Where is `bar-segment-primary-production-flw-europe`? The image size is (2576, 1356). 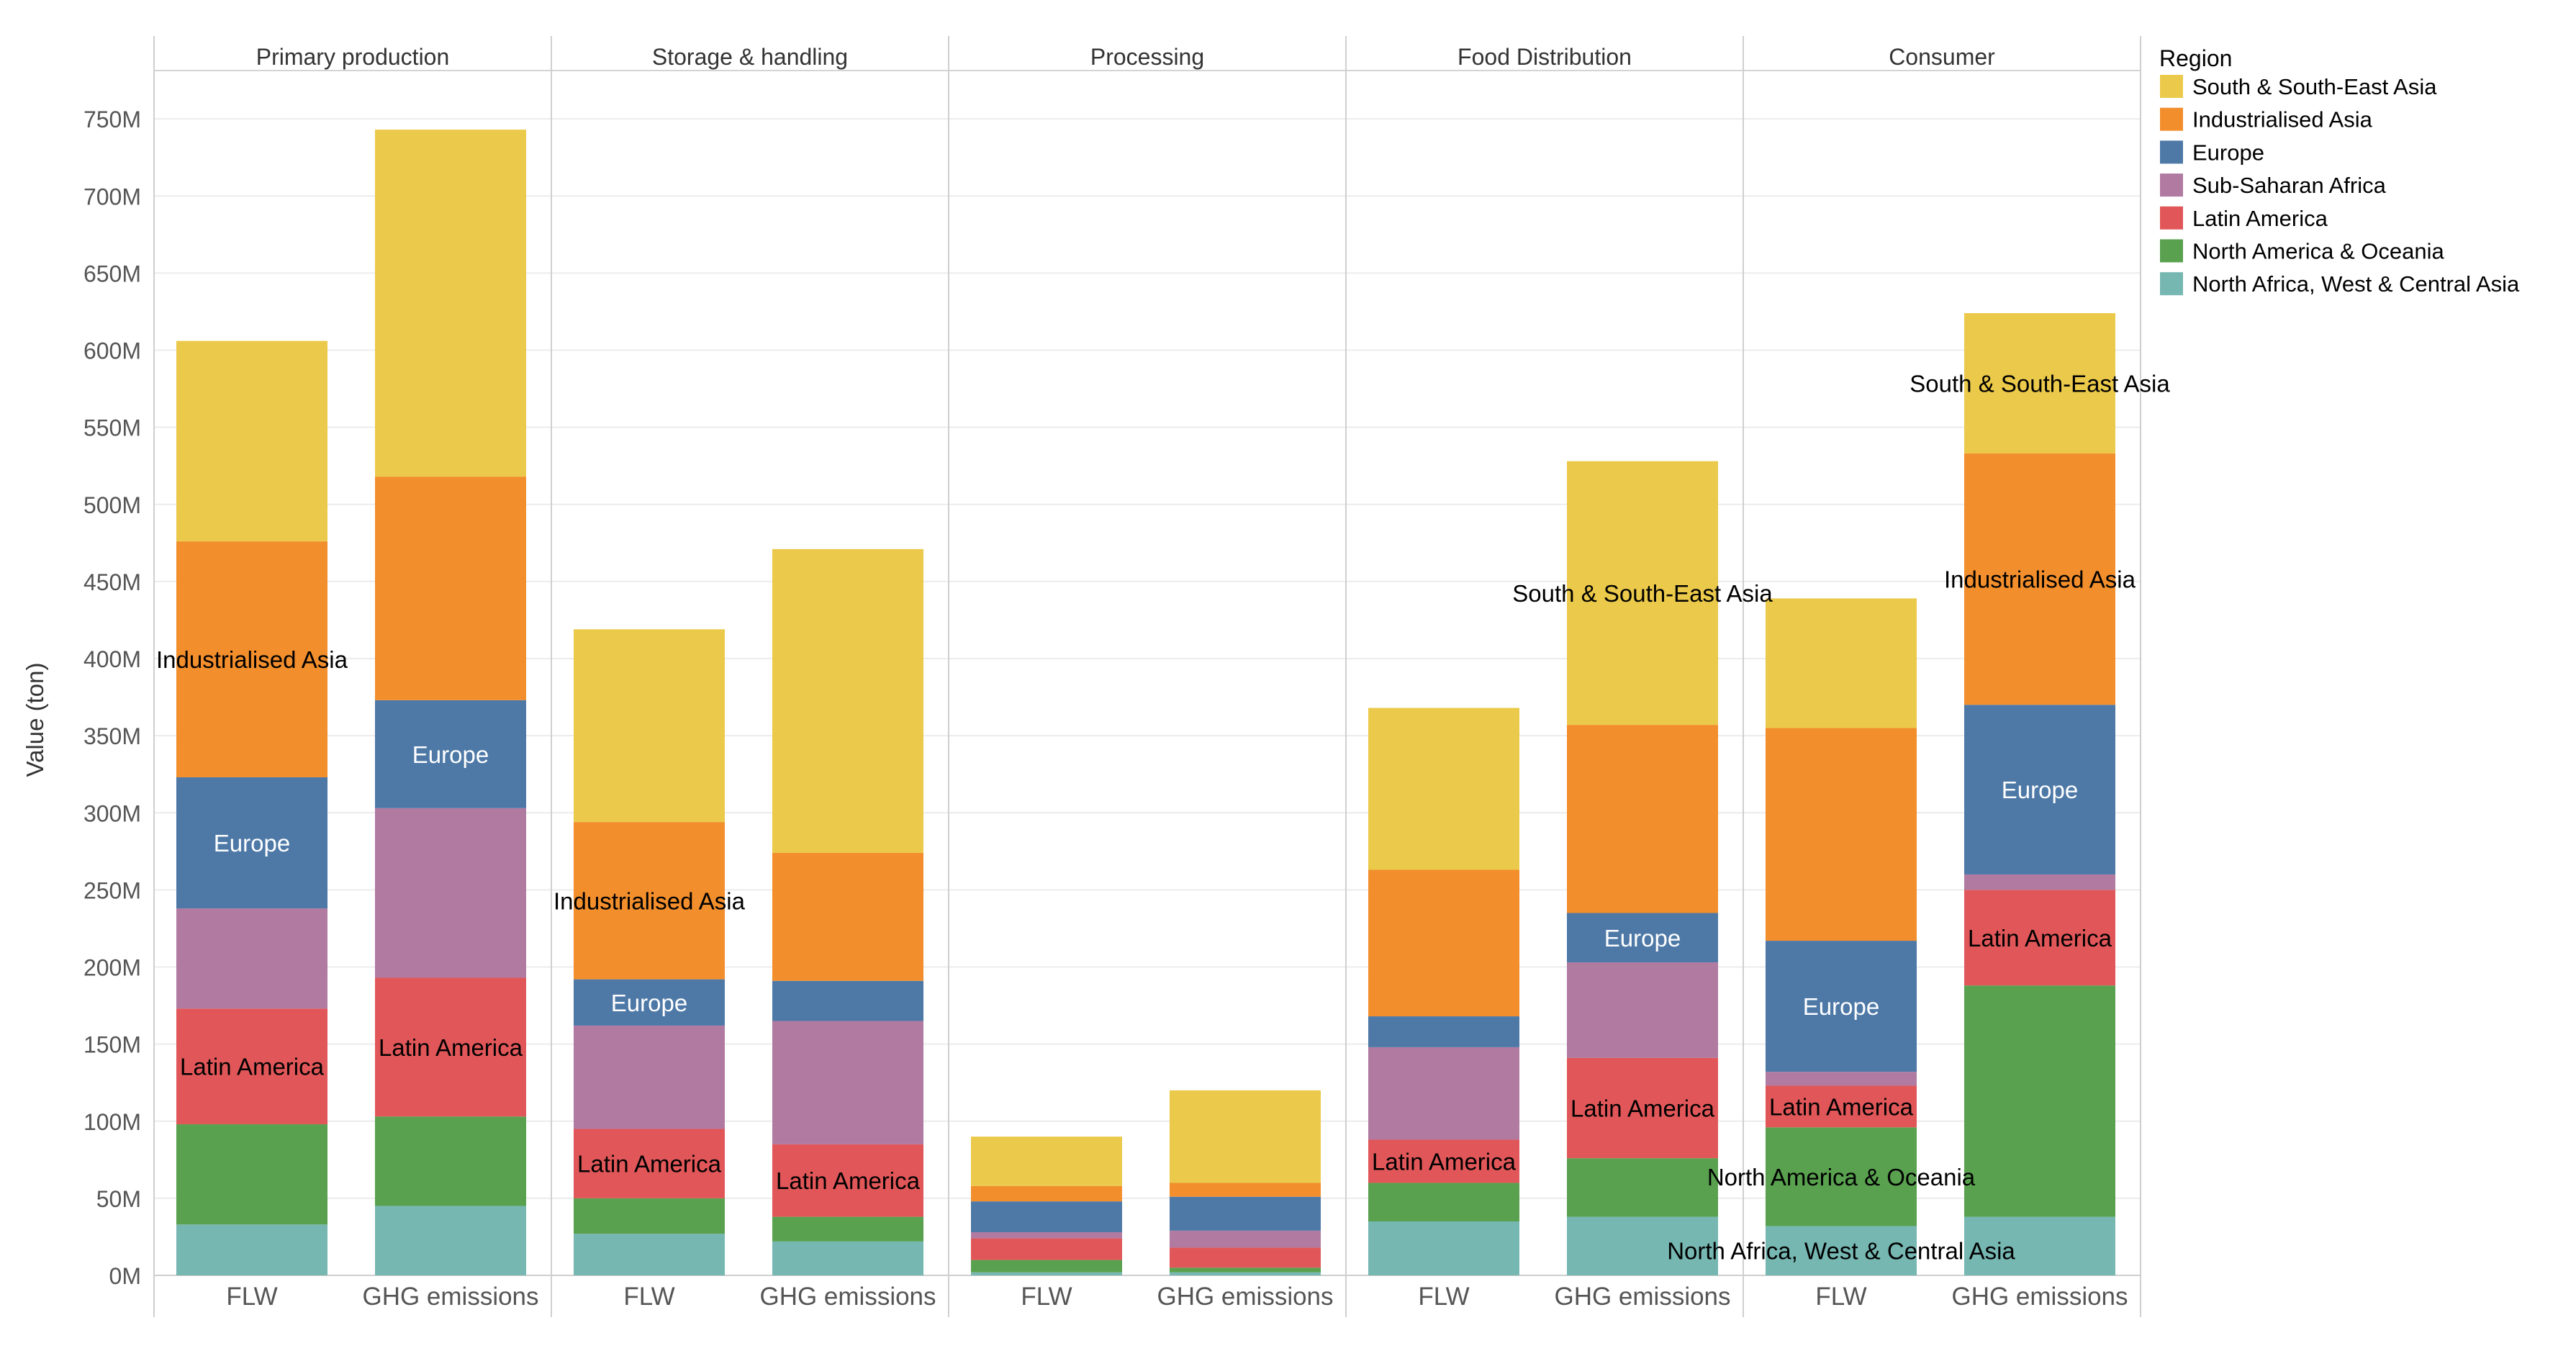
bar-segment-primary-production-flw-europe is located at coordinates (252, 843).